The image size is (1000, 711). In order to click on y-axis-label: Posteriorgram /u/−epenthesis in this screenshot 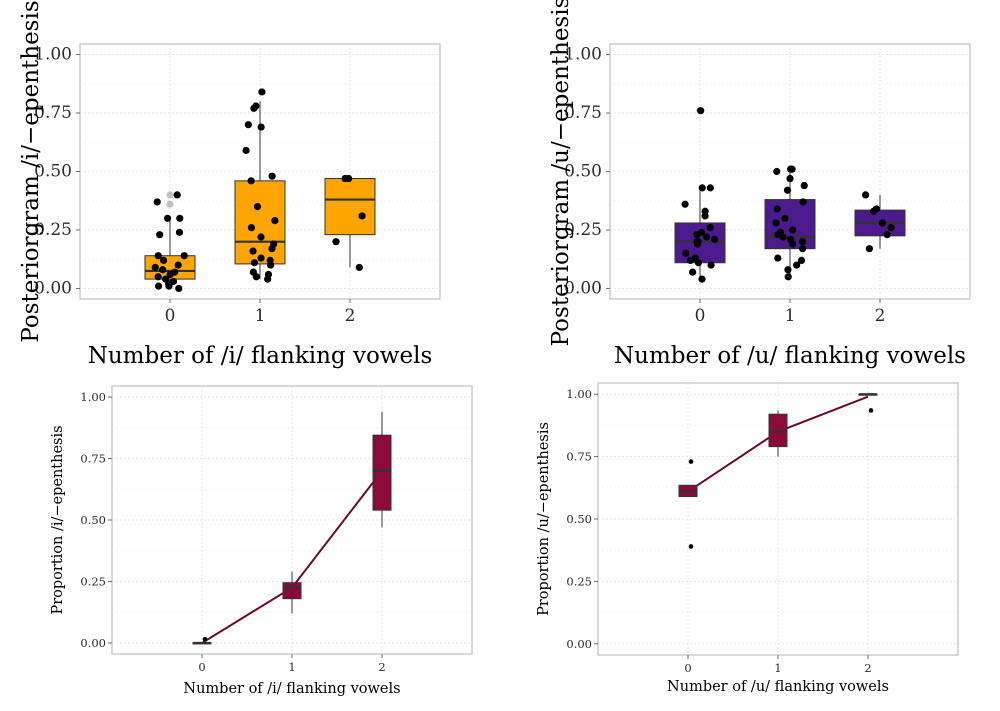, I will do `click(561, 173)`.